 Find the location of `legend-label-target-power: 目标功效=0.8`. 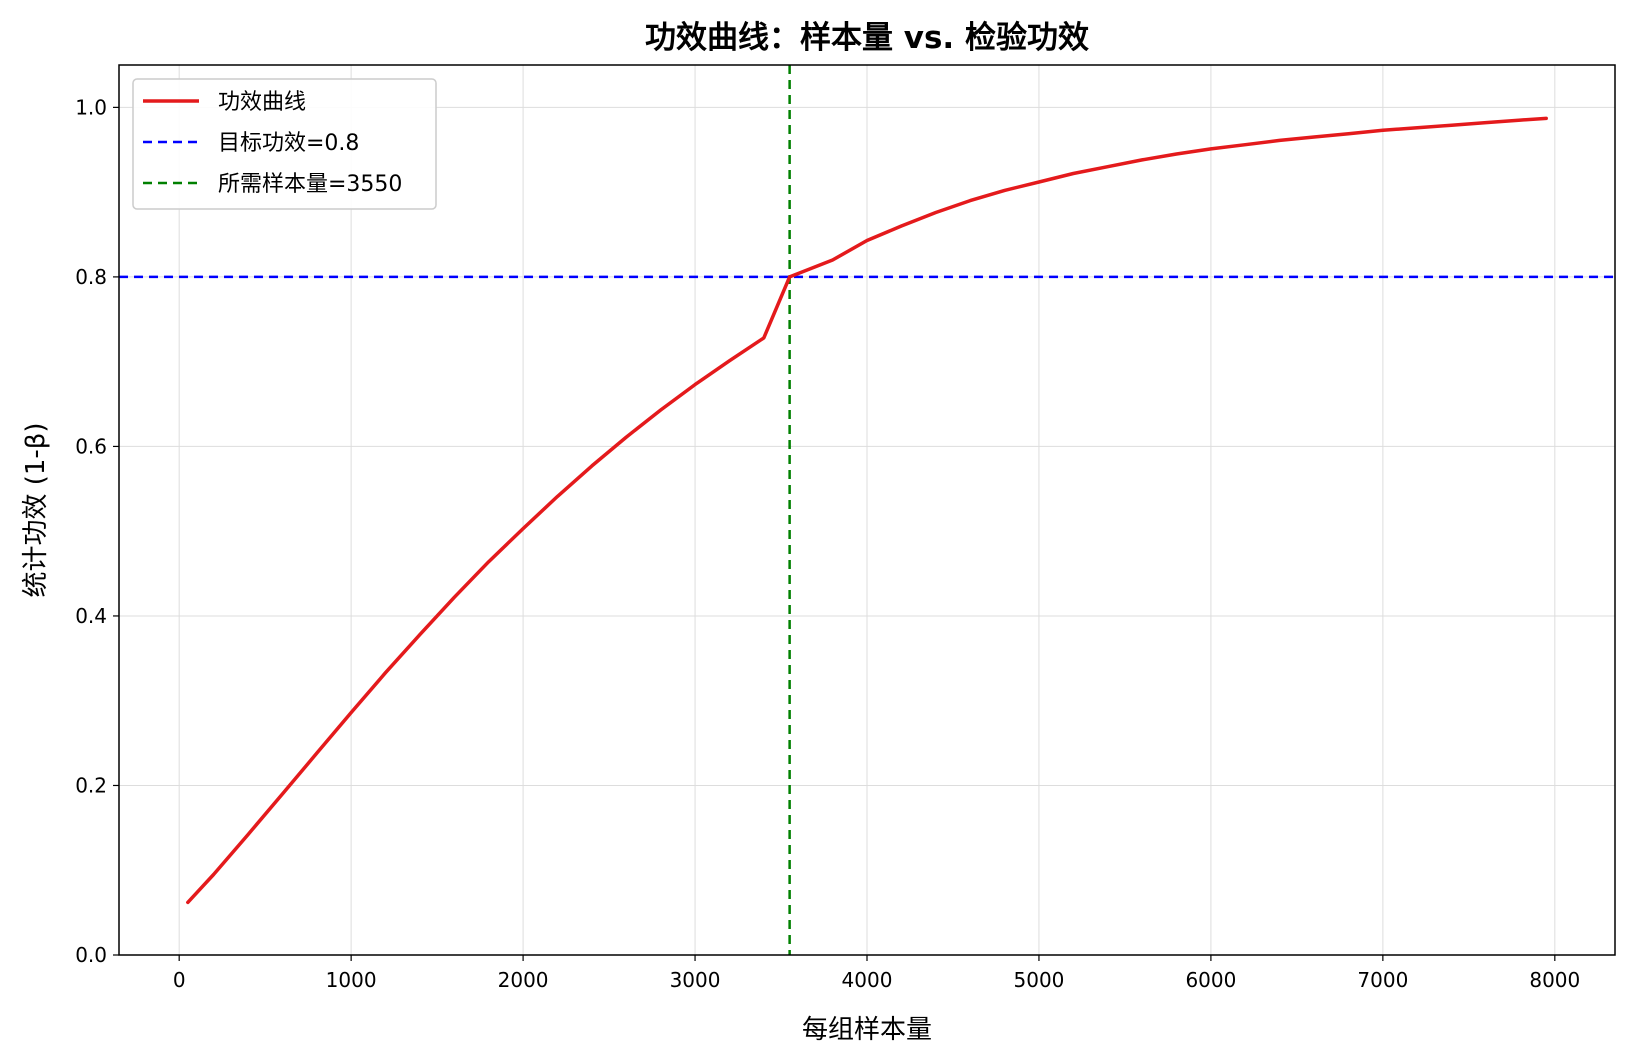

legend-label-target-power: 目标功效=0.8 is located at coordinates (288, 143).